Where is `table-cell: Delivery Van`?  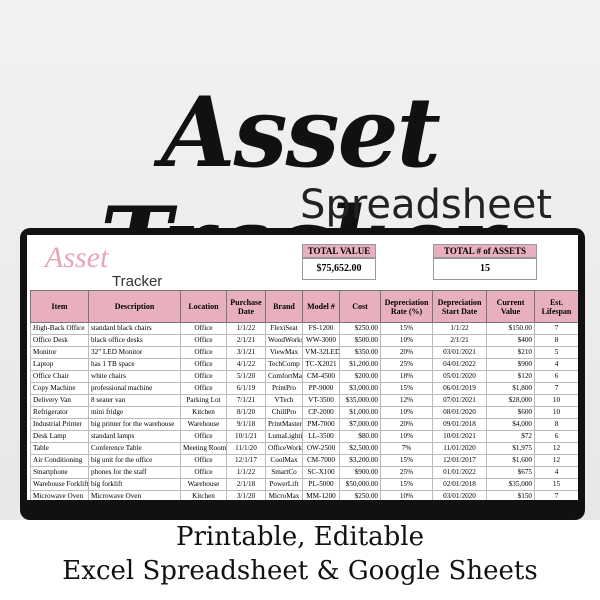
table-cell: Delivery Van is located at coordinates (59, 400).